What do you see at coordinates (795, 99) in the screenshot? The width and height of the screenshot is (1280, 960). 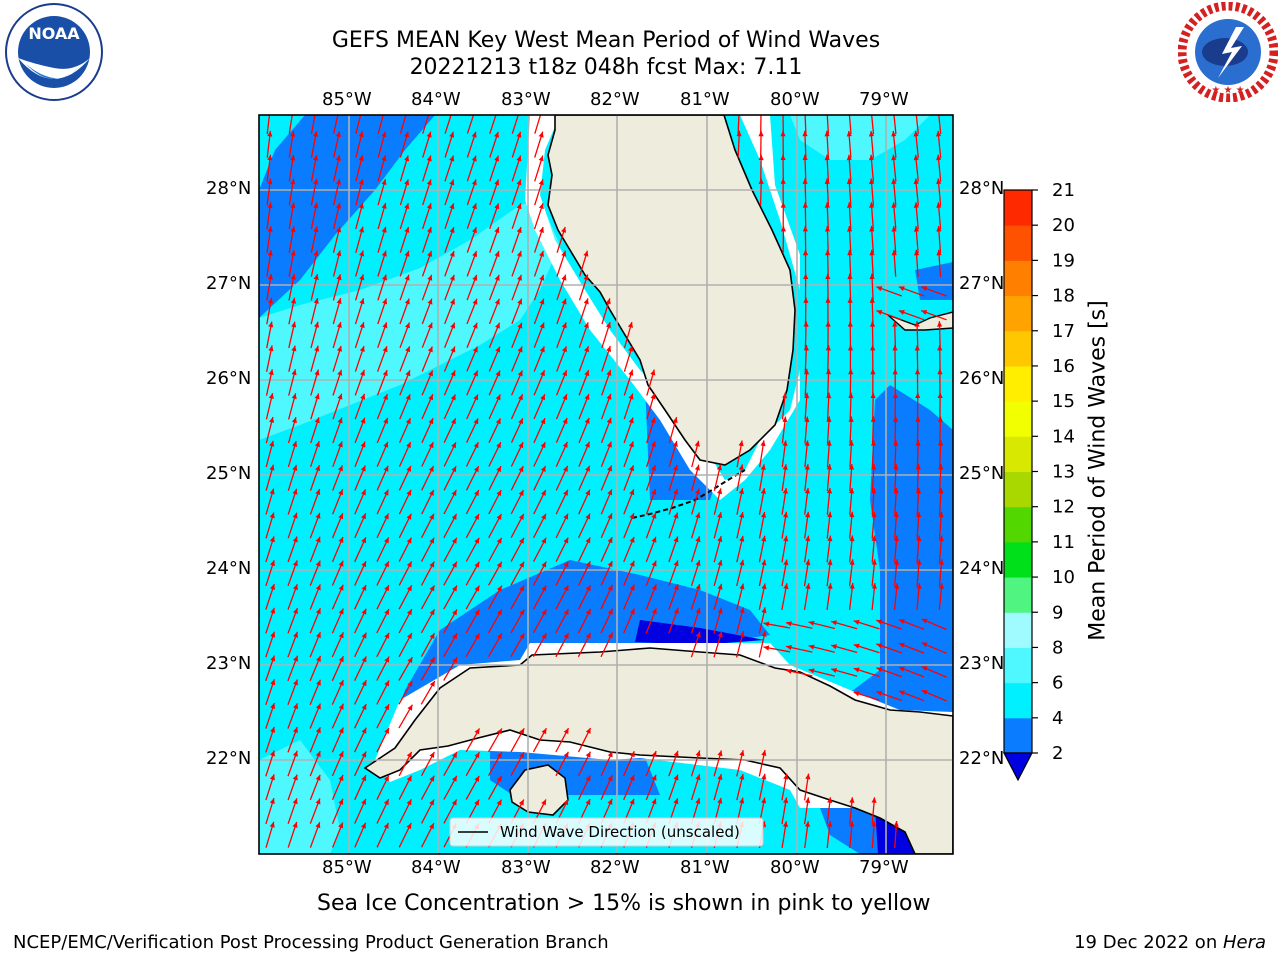 I see `lon-label-top: 80°W` at bounding box center [795, 99].